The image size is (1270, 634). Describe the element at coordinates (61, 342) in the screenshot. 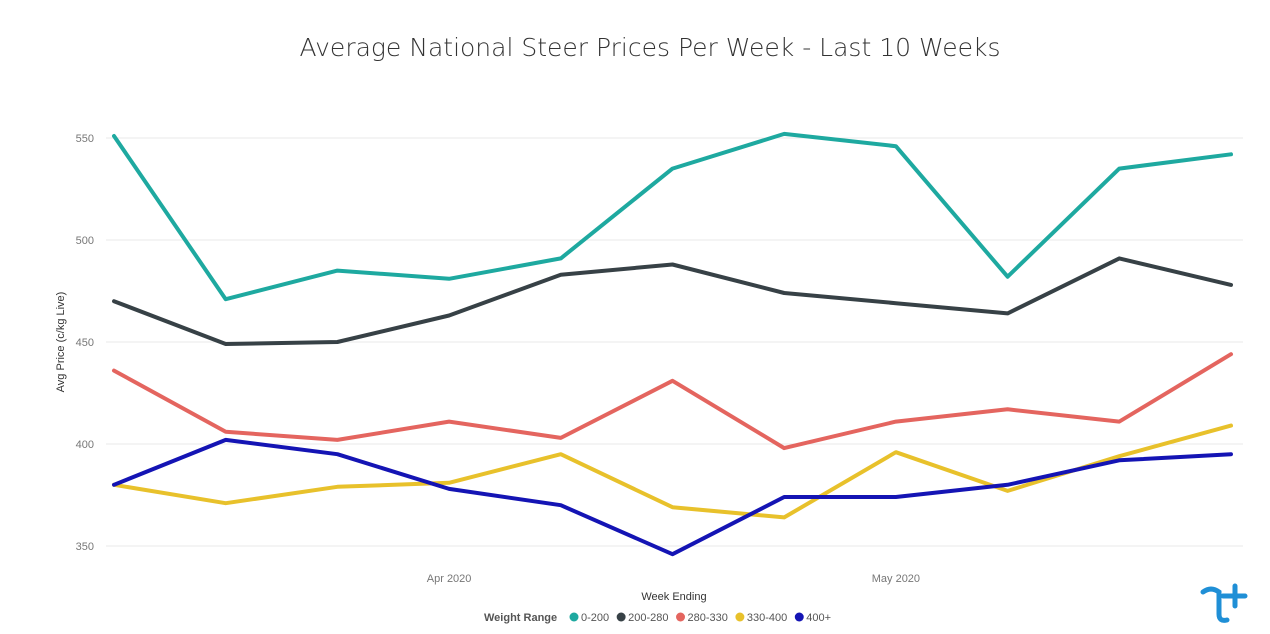

I see `y-axis-label: Avg Price (c/kg Live)` at that location.